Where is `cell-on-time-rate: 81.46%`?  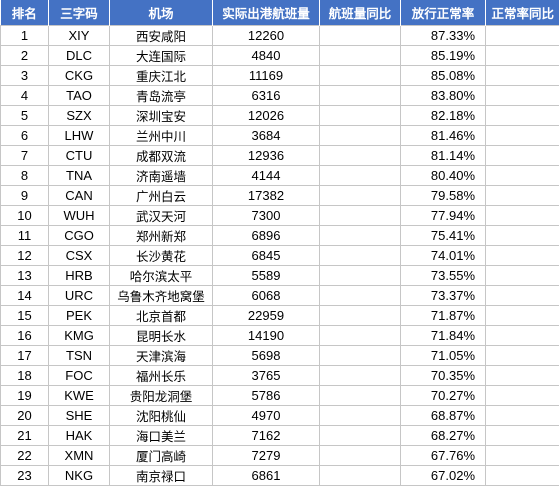
cell-on-time-rate: 81.46% is located at coordinates (443, 135).